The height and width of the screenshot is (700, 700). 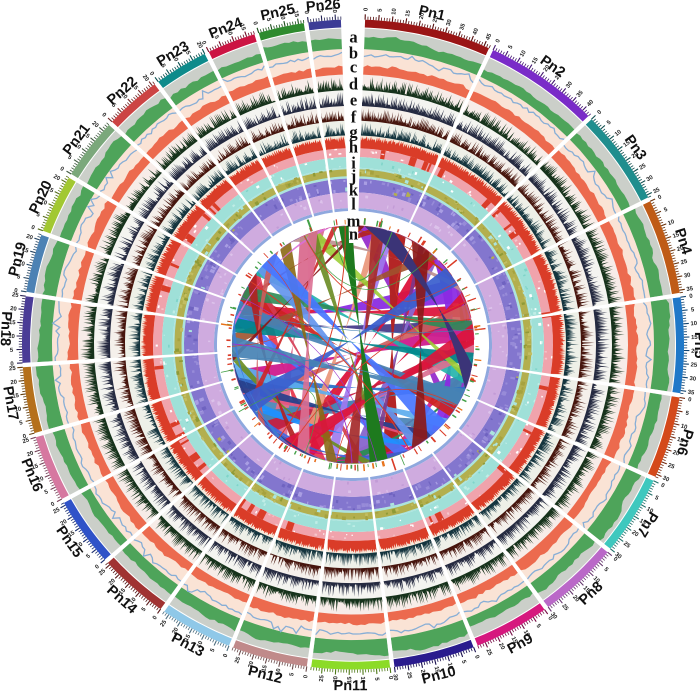 What do you see at coordinates (684, 442) in the screenshot?
I see `svg-text: Pn6` at bounding box center [684, 442].